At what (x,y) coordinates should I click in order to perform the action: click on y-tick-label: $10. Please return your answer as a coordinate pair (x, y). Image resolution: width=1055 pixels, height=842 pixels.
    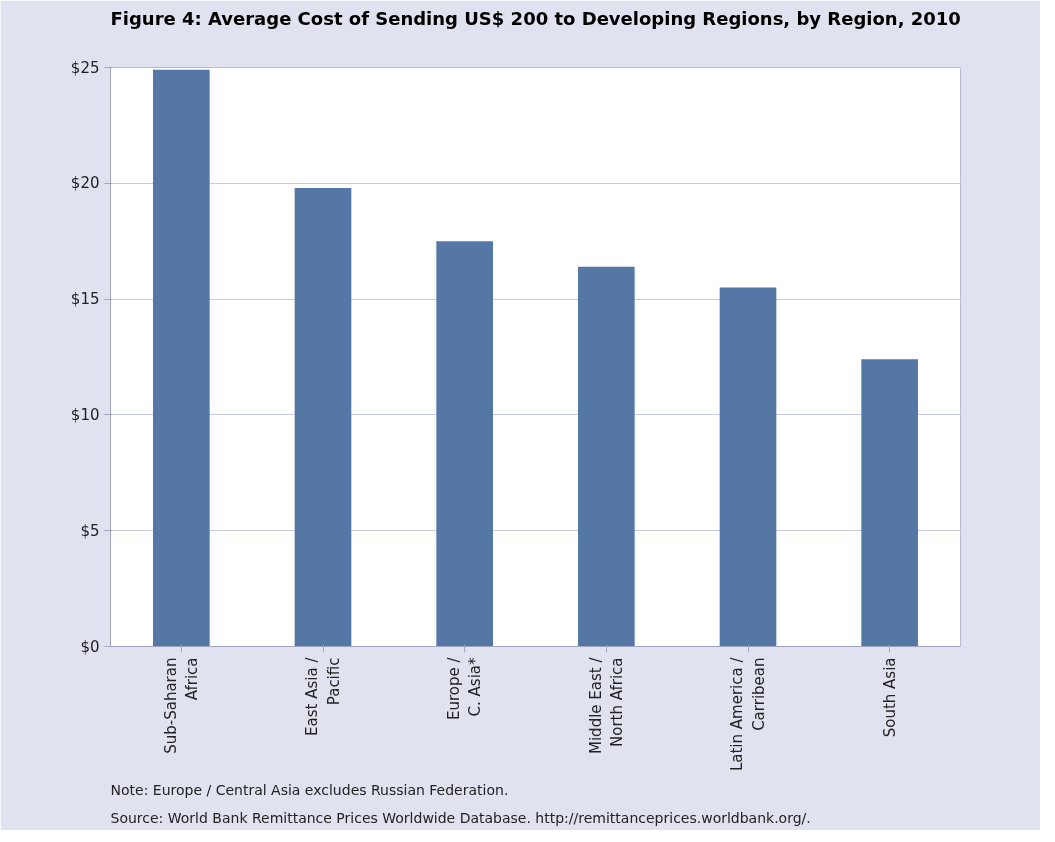
    Looking at the image, I should click on (85, 414).